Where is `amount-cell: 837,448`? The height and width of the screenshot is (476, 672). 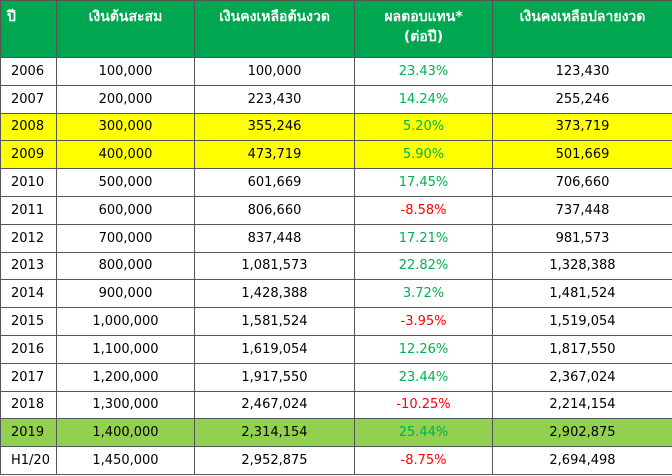 amount-cell: 837,448 is located at coordinates (274, 238).